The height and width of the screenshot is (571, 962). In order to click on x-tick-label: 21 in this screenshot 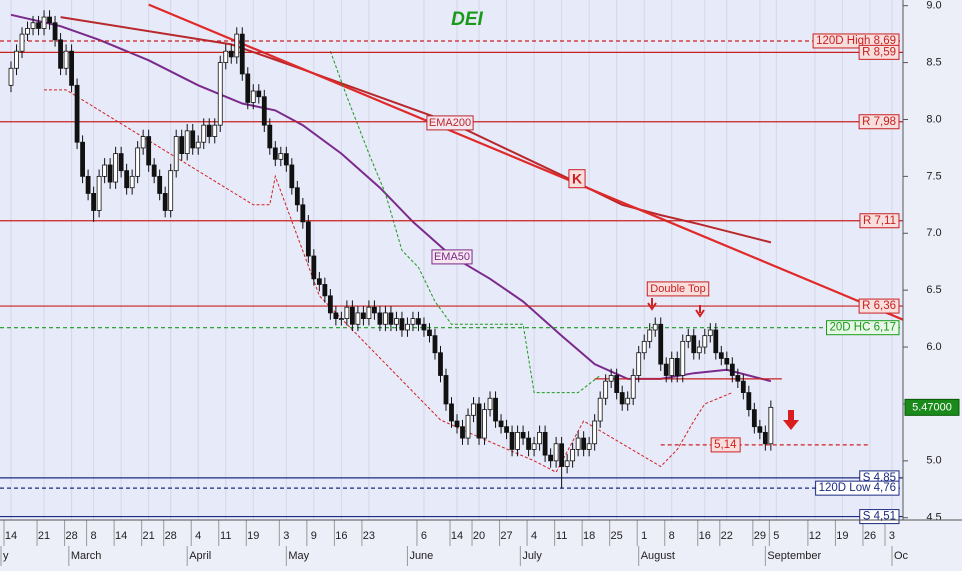, I will do `click(149, 536)`.